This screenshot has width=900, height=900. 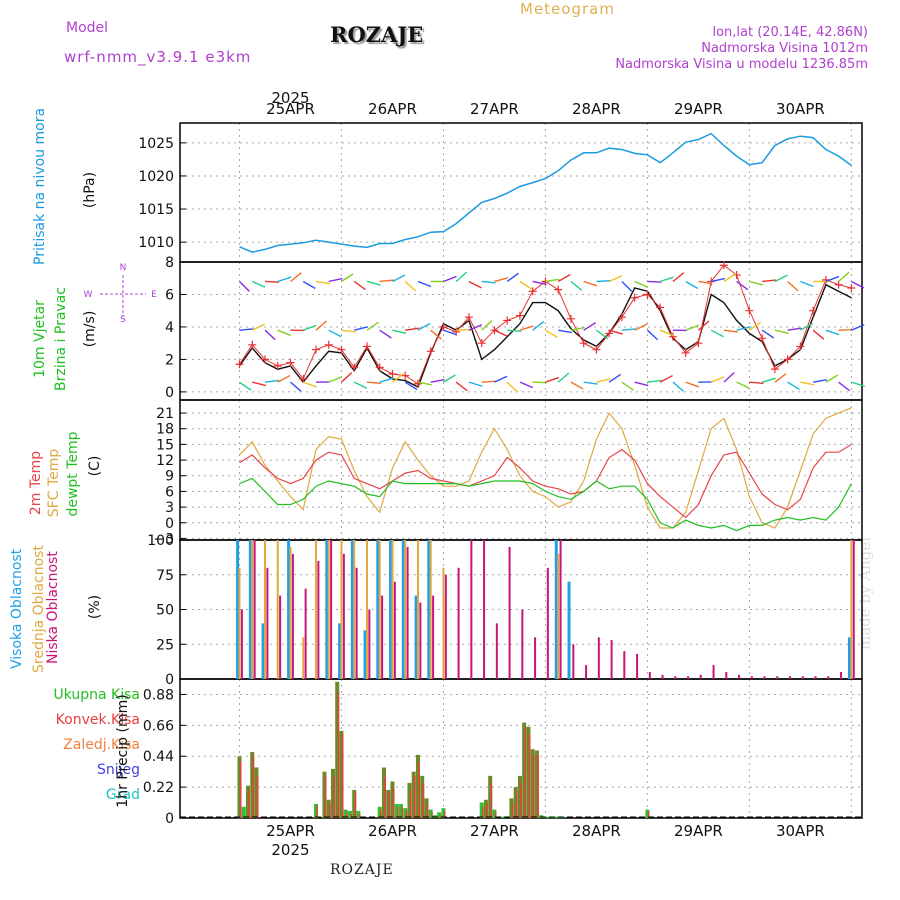 What do you see at coordinates (169, 393) in the screenshot?
I see `wind-tick-label: 0` at bounding box center [169, 393].